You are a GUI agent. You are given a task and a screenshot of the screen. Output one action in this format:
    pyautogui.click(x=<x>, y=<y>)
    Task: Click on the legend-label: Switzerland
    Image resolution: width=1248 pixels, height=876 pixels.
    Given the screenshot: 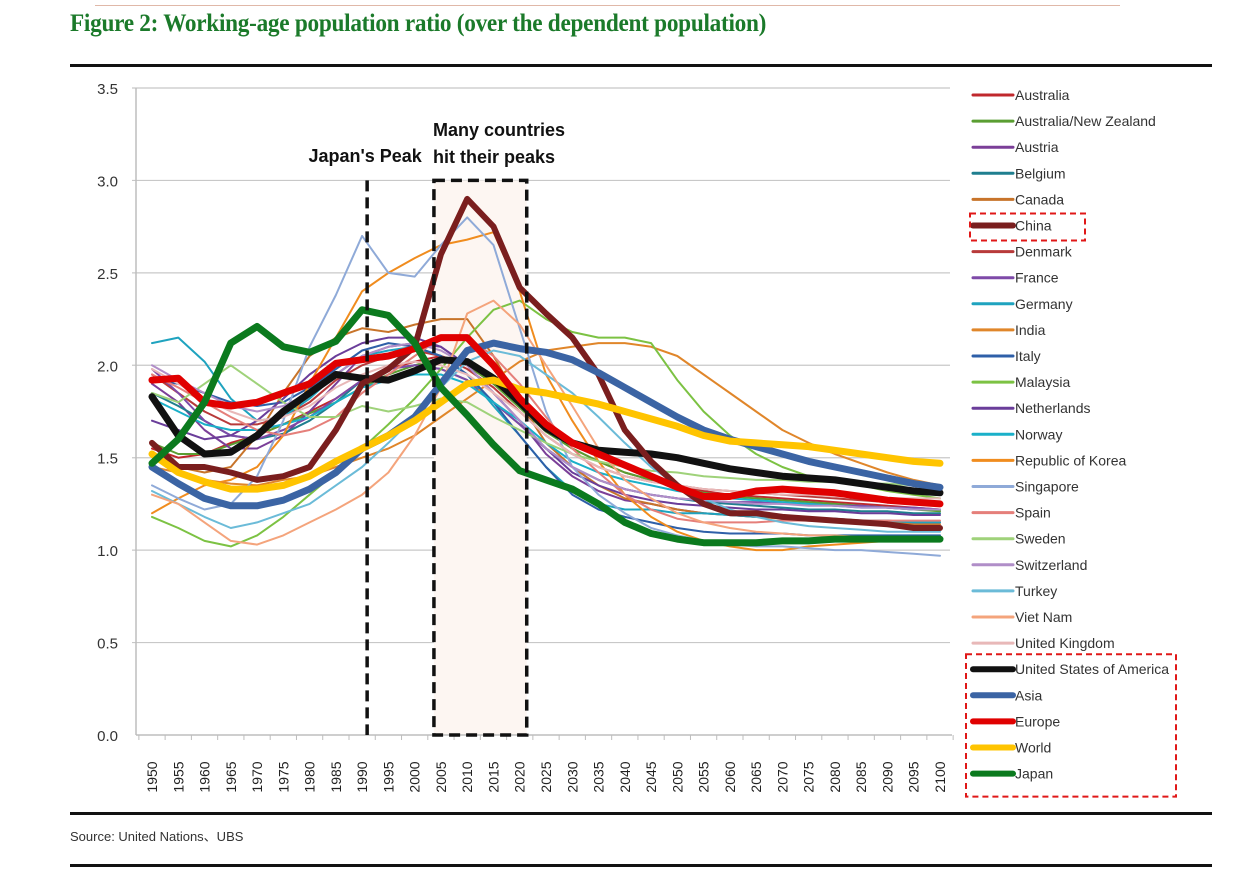 What is the action you would take?
    pyautogui.click(x=1051, y=565)
    